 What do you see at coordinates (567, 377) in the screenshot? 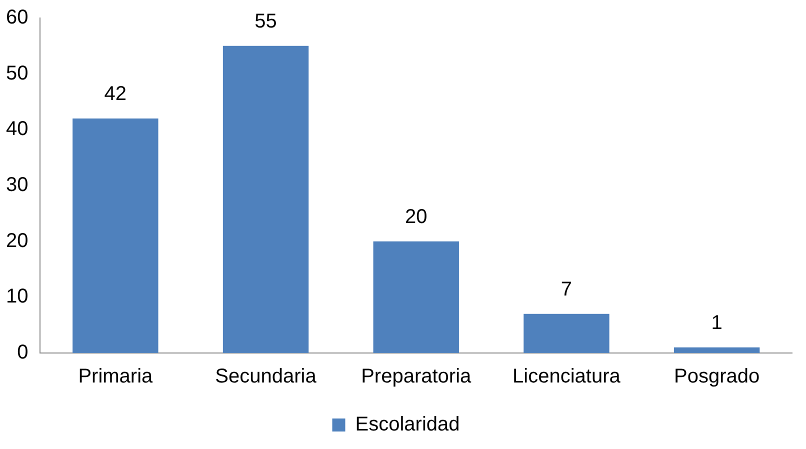
I see `x-tick-label: Licenciatura` at bounding box center [567, 377].